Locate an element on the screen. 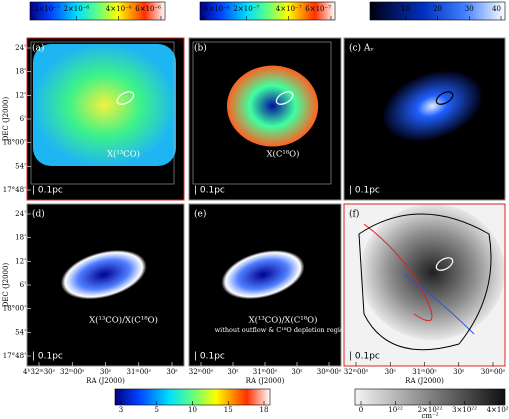 The width and height of the screenshot is (509, 419). map-panel: (d) X(¹³CO)/X(C¹⁸O) | 0.1pc is located at coordinates (105, 285).